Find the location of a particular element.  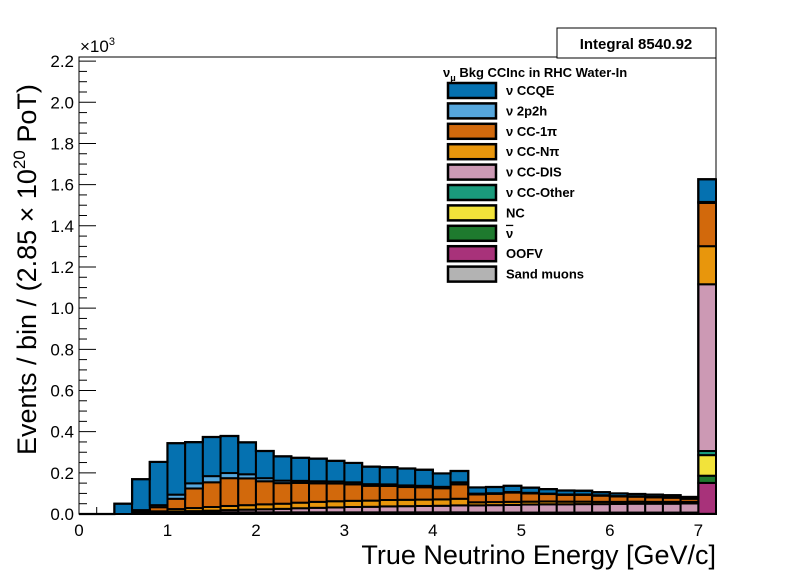

legend-header-subscript: μ is located at coordinates (453, 78).